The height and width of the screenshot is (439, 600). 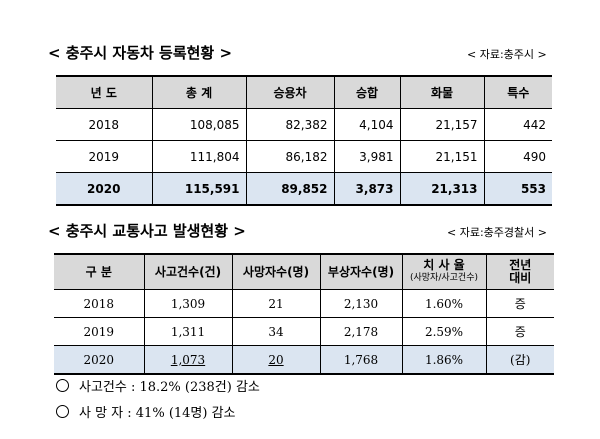 What do you see at coordinates (366, 156) in the screenshot?
I see `table-cell: 3,981` at bounding box center [366, 156].